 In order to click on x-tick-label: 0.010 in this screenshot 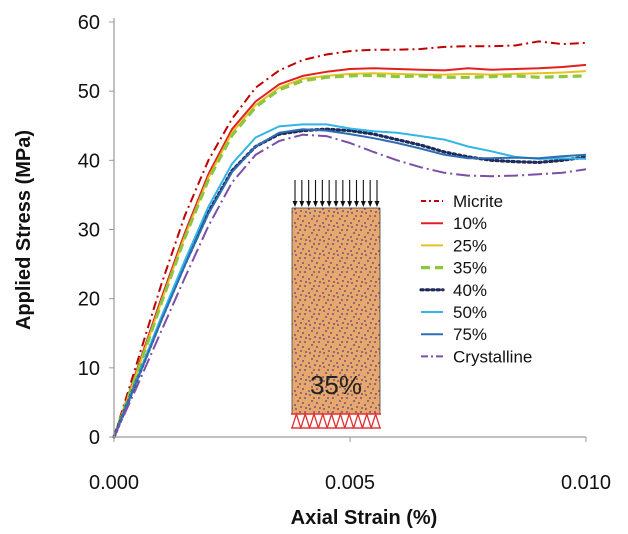, I will do `click(586, 483)`.